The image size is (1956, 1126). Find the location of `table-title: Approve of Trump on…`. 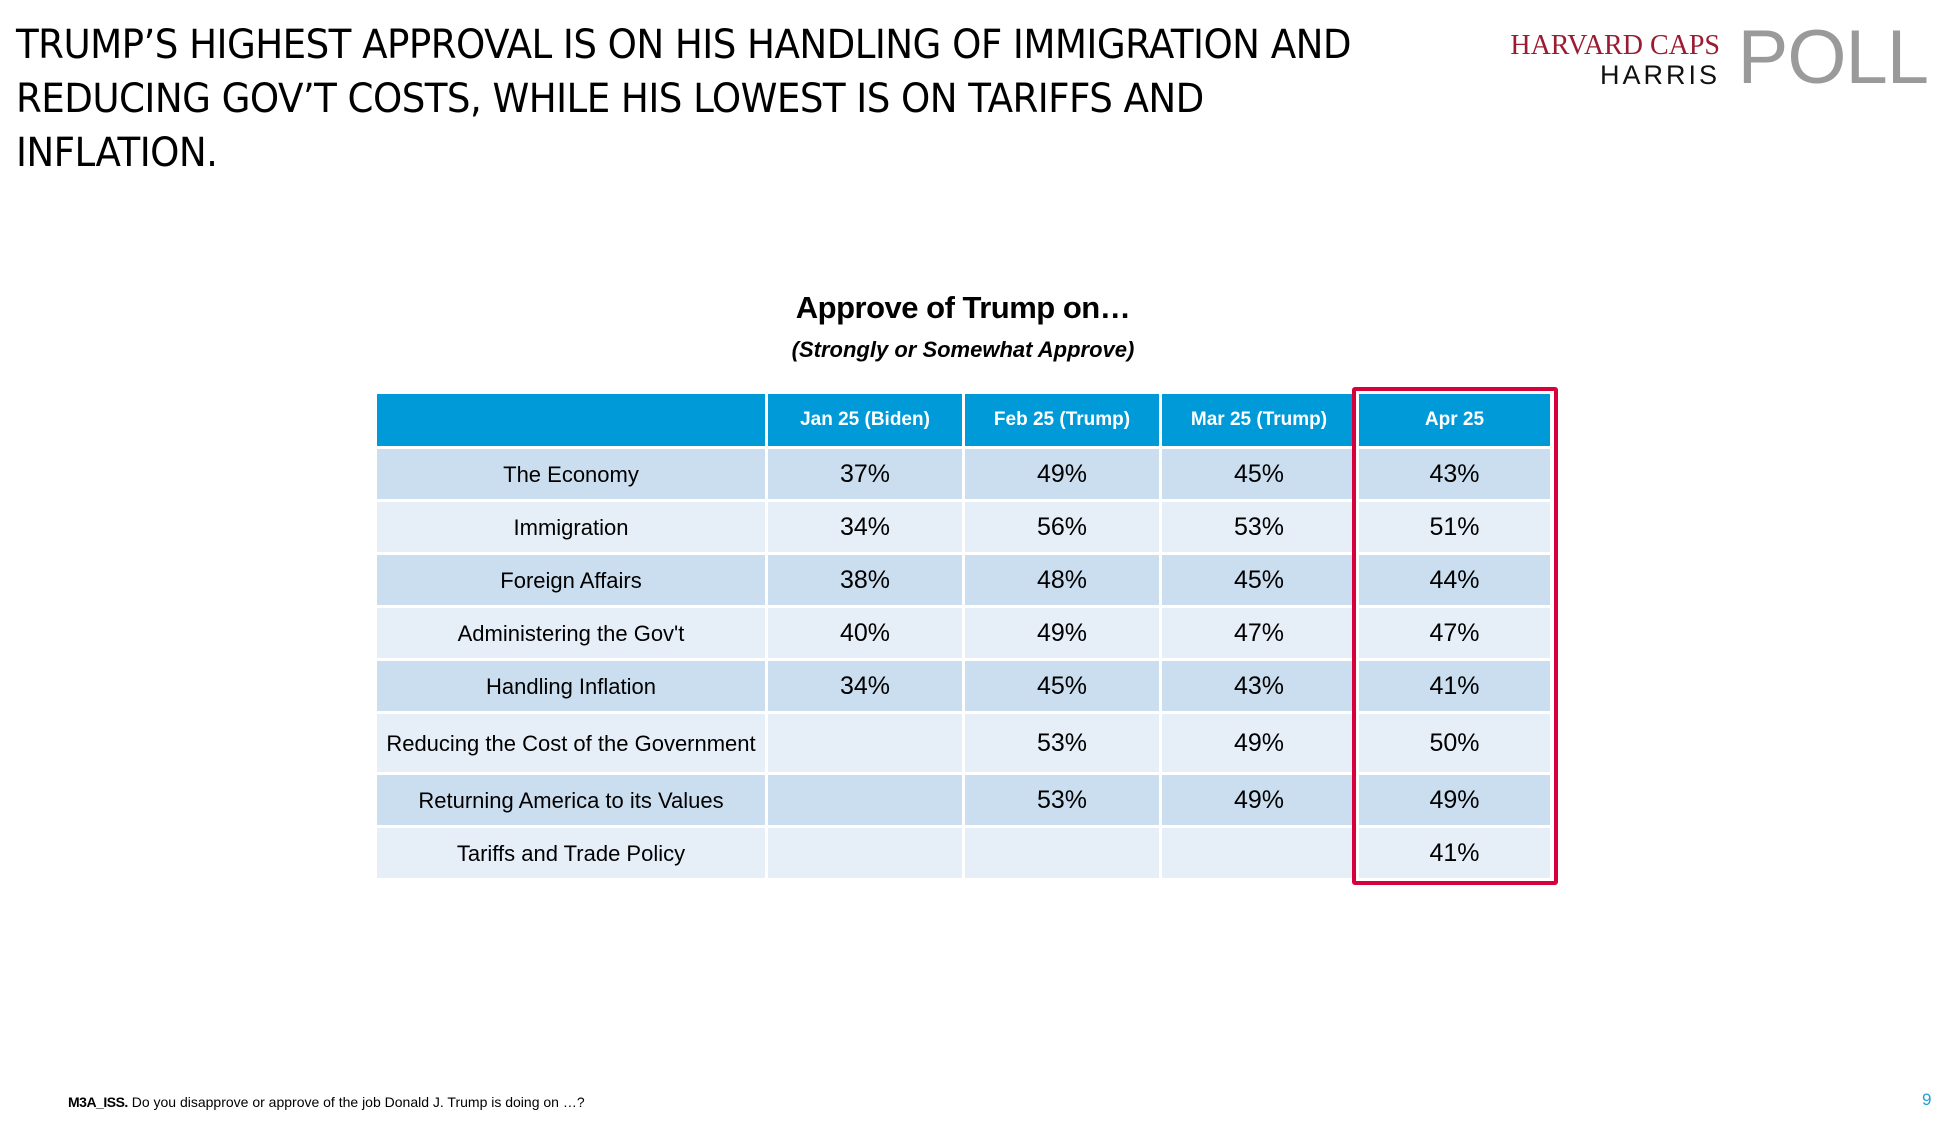

table-title: Approve of Trump on… is located at coordinates (963, 307).